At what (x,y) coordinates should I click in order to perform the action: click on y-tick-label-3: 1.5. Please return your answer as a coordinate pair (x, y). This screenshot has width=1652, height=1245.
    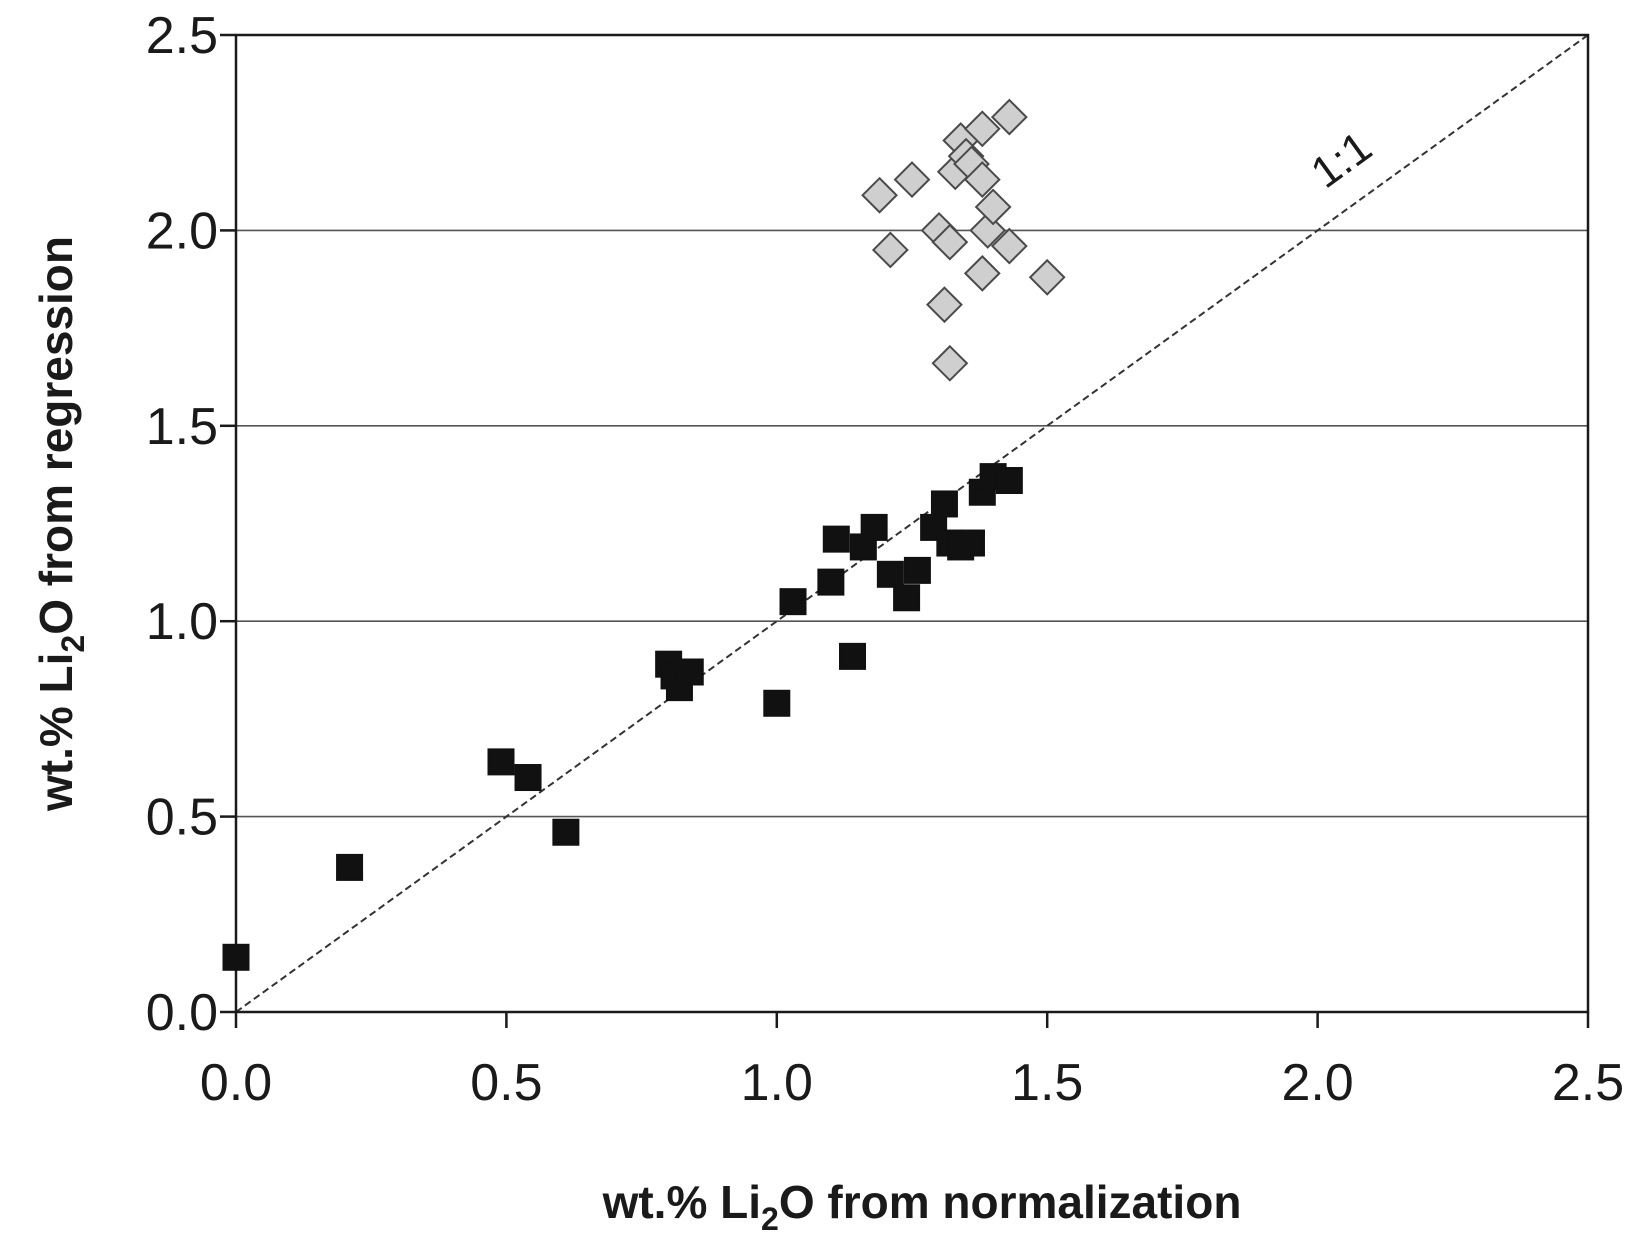
    Looking at the image, I should click on (182, 427).